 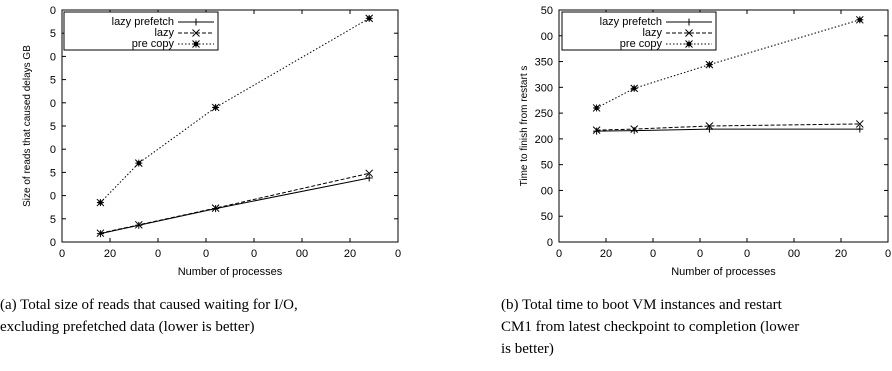 What do you see at coordinates (527, 349) in the screenshot?
I see `caption-b-line-3: is better)` at bounding box center [527, 349].